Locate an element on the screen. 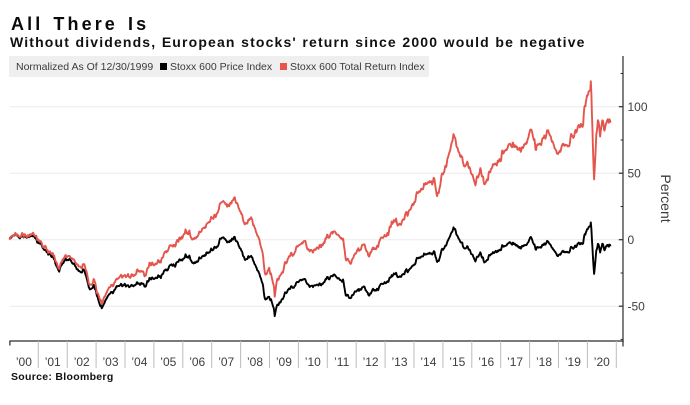 This screenshot has width=690, height=405. svg-text: ’08 is located at coordinates (255, 362).